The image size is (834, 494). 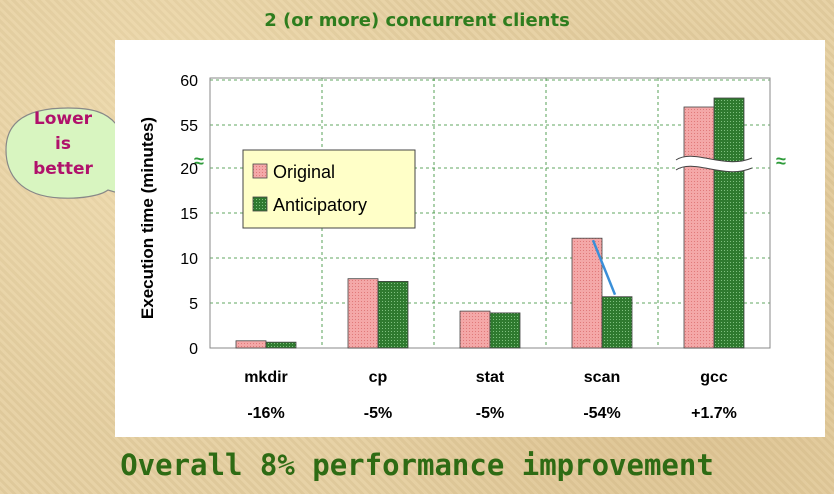 What do you see at coordinates (604, 267) in the screenshot?
I see `scan-reduction-line` at bounding box center [604, 267].